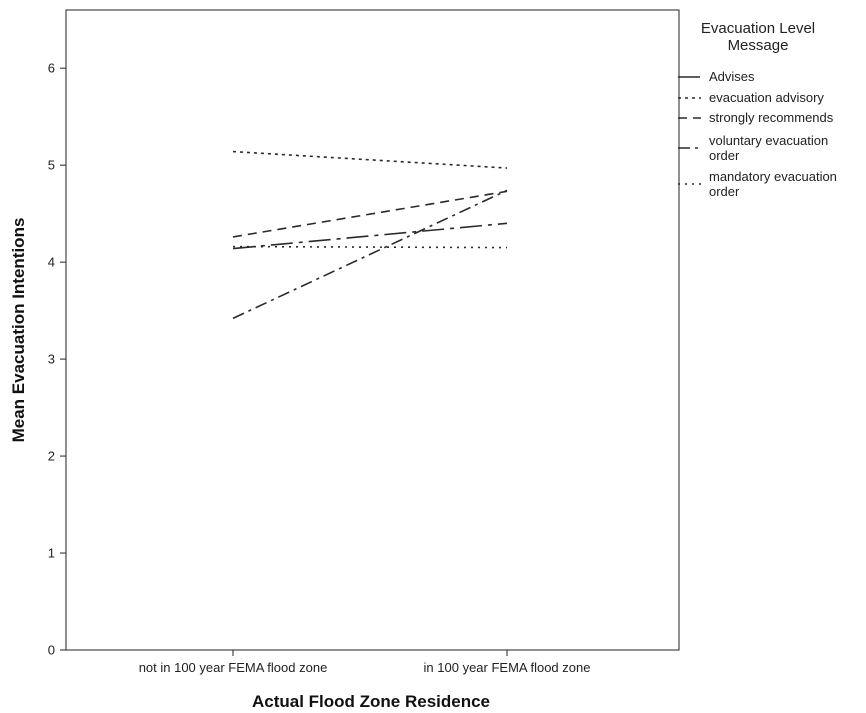 This screenshot has height=713, width=866. What do you see at coordinates (766, 97) in the screenshot?
I see `legend-label: evacuation advisory` at bounding box center [766, 97].